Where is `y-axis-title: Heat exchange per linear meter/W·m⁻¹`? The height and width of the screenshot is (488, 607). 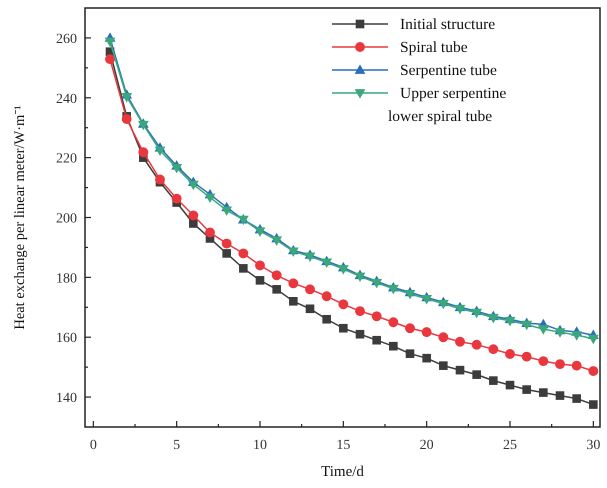 y-axis-title: Heat exchange per linear meter/W·m⁻¹ is located at coordinates (20, 217).